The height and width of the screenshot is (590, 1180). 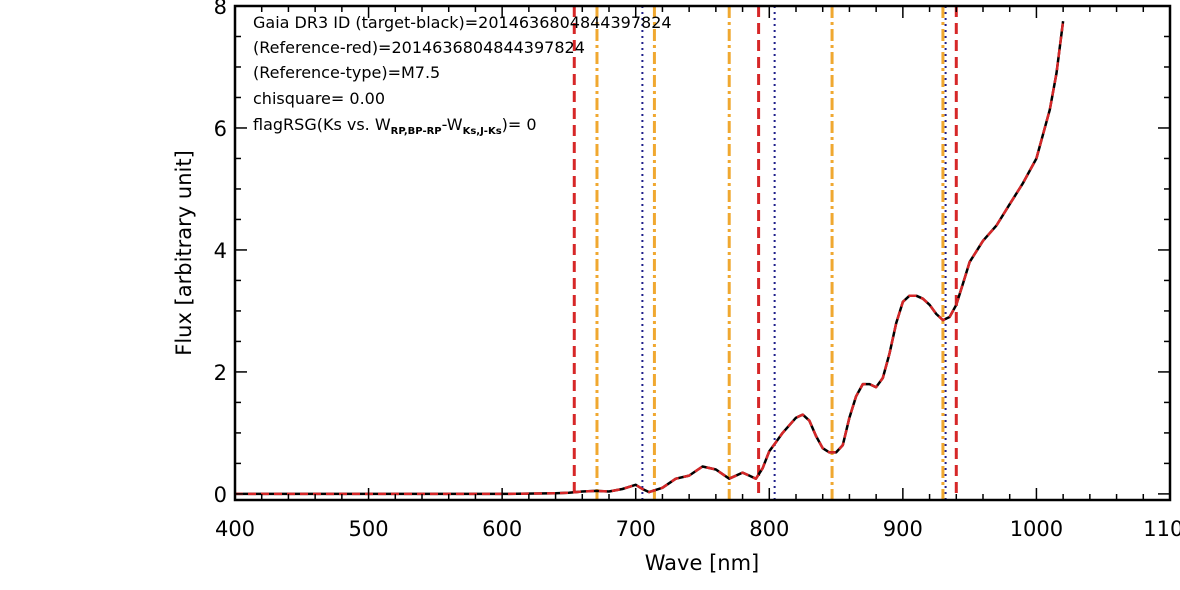 What do you see at coordinates (769, 529) in the screenshot?
I see `x-tick-label: 800` at bounding box center [769, 529].